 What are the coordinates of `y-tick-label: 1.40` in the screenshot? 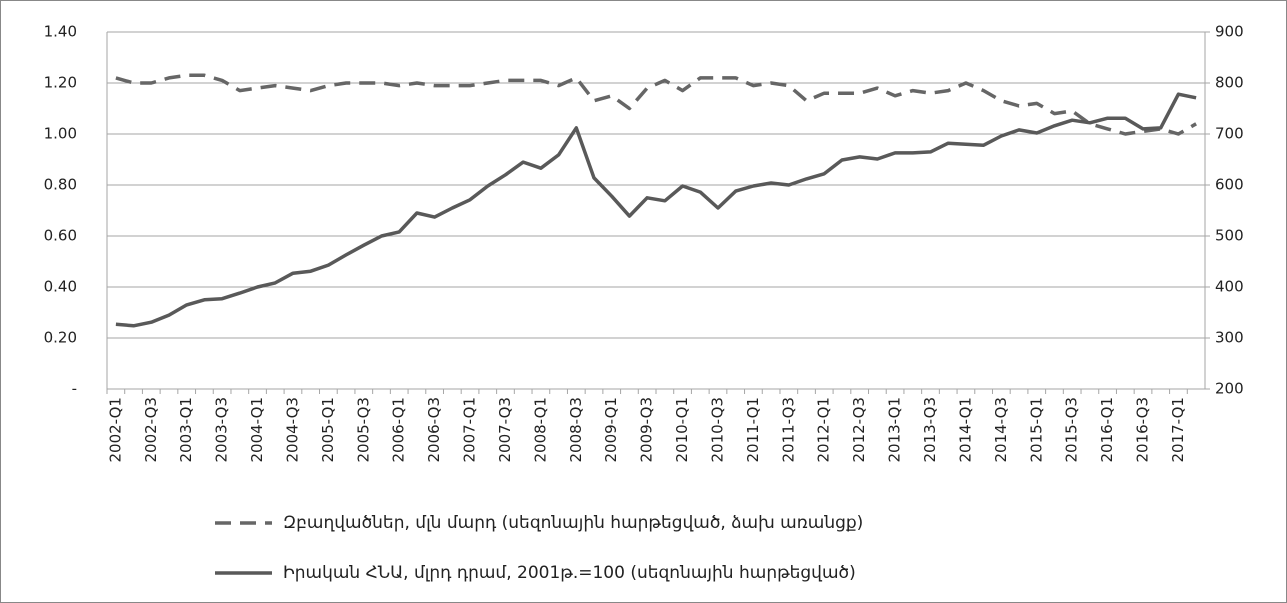 It's located at (60, 32).